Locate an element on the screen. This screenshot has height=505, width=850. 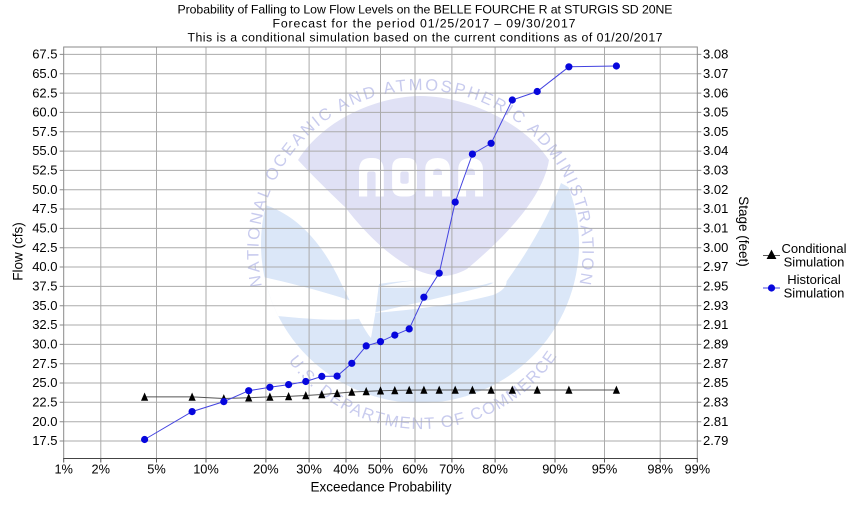
svg-text: 10% is located at coordinates (206, 468).